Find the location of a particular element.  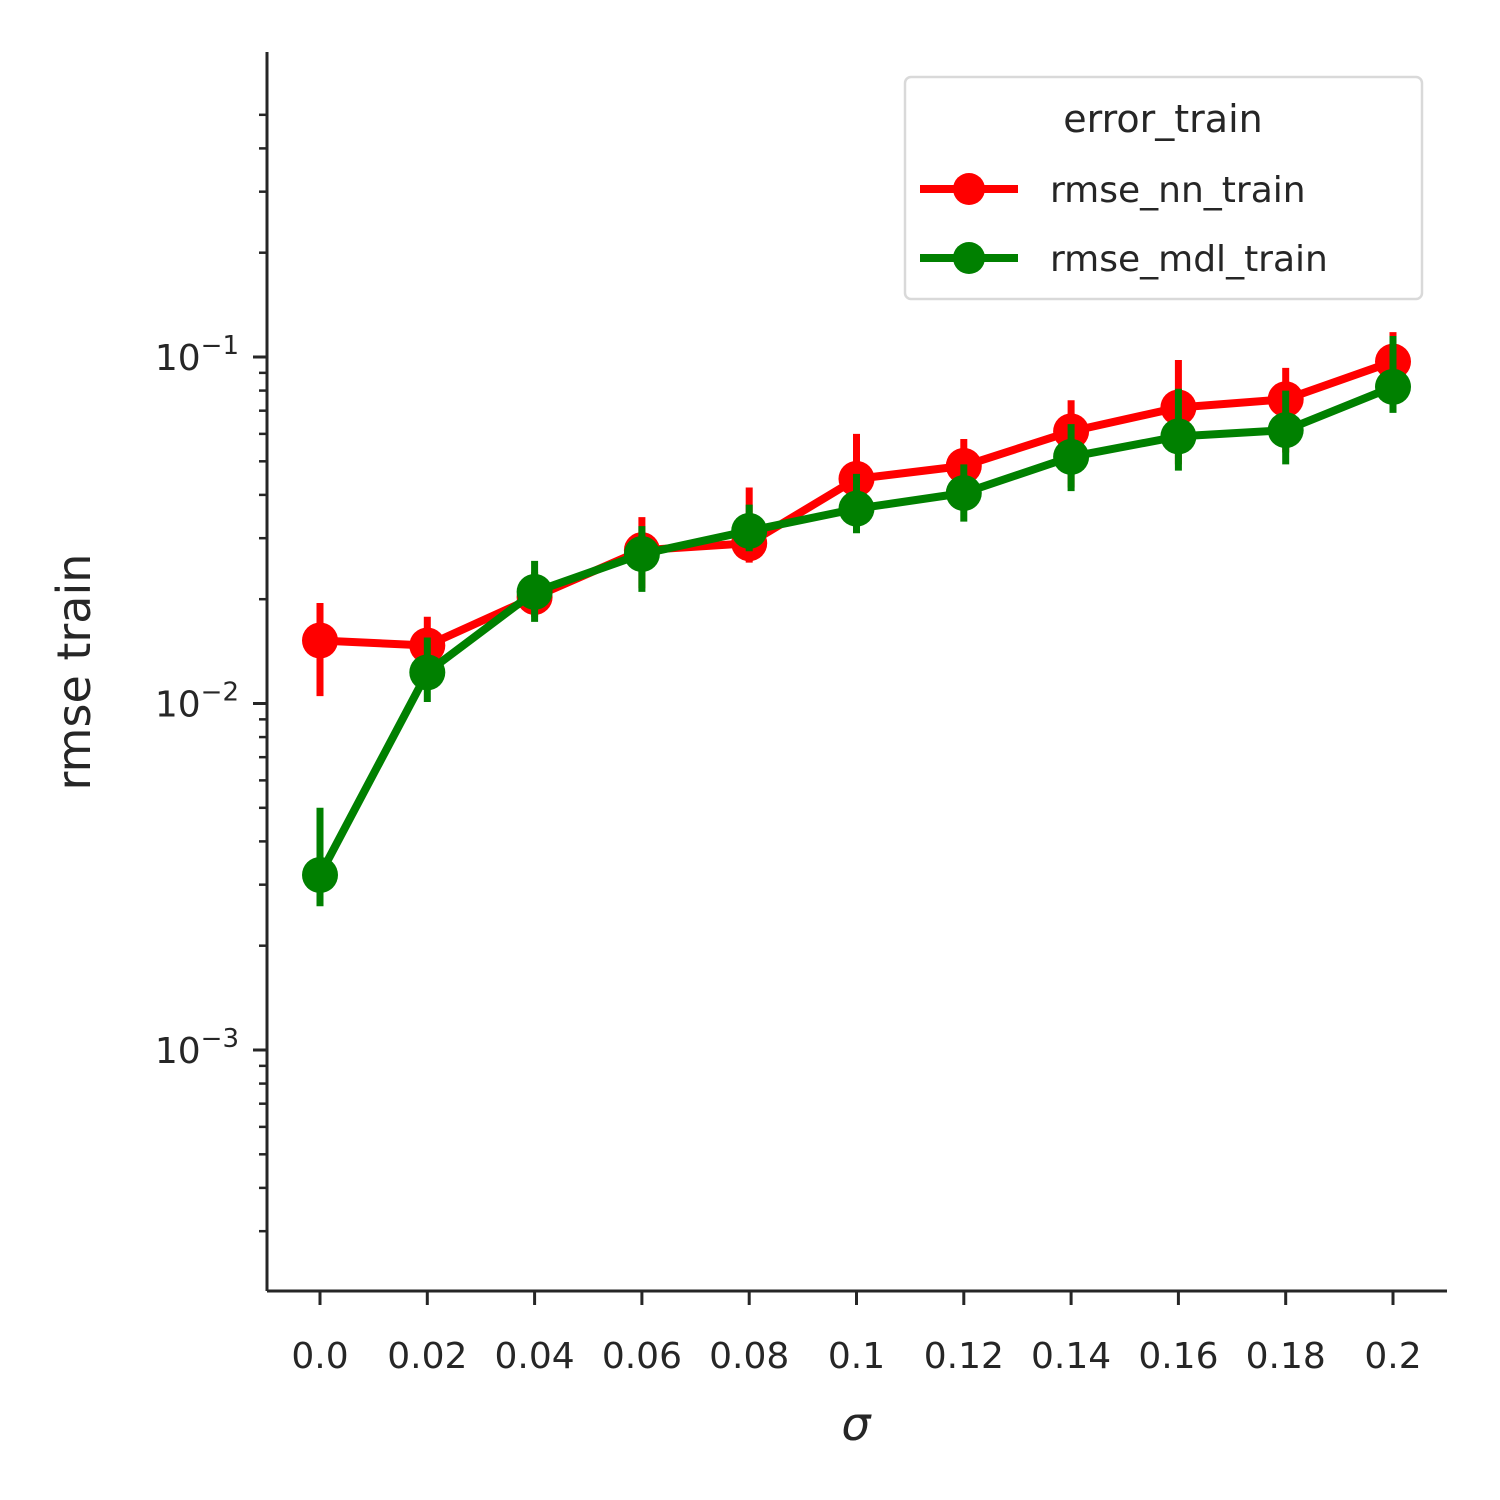

x-tick-label: 0.2 is located at coordinates (1392, 1356).